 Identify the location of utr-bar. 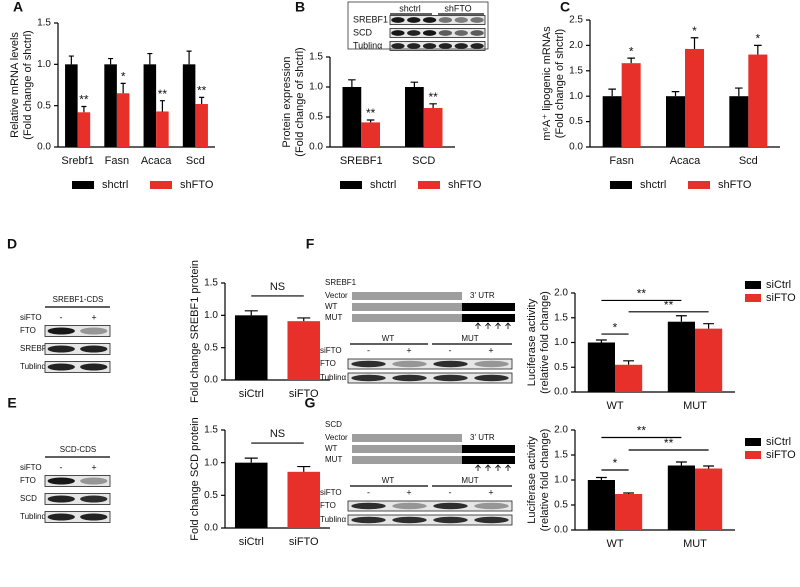
(488, 449).